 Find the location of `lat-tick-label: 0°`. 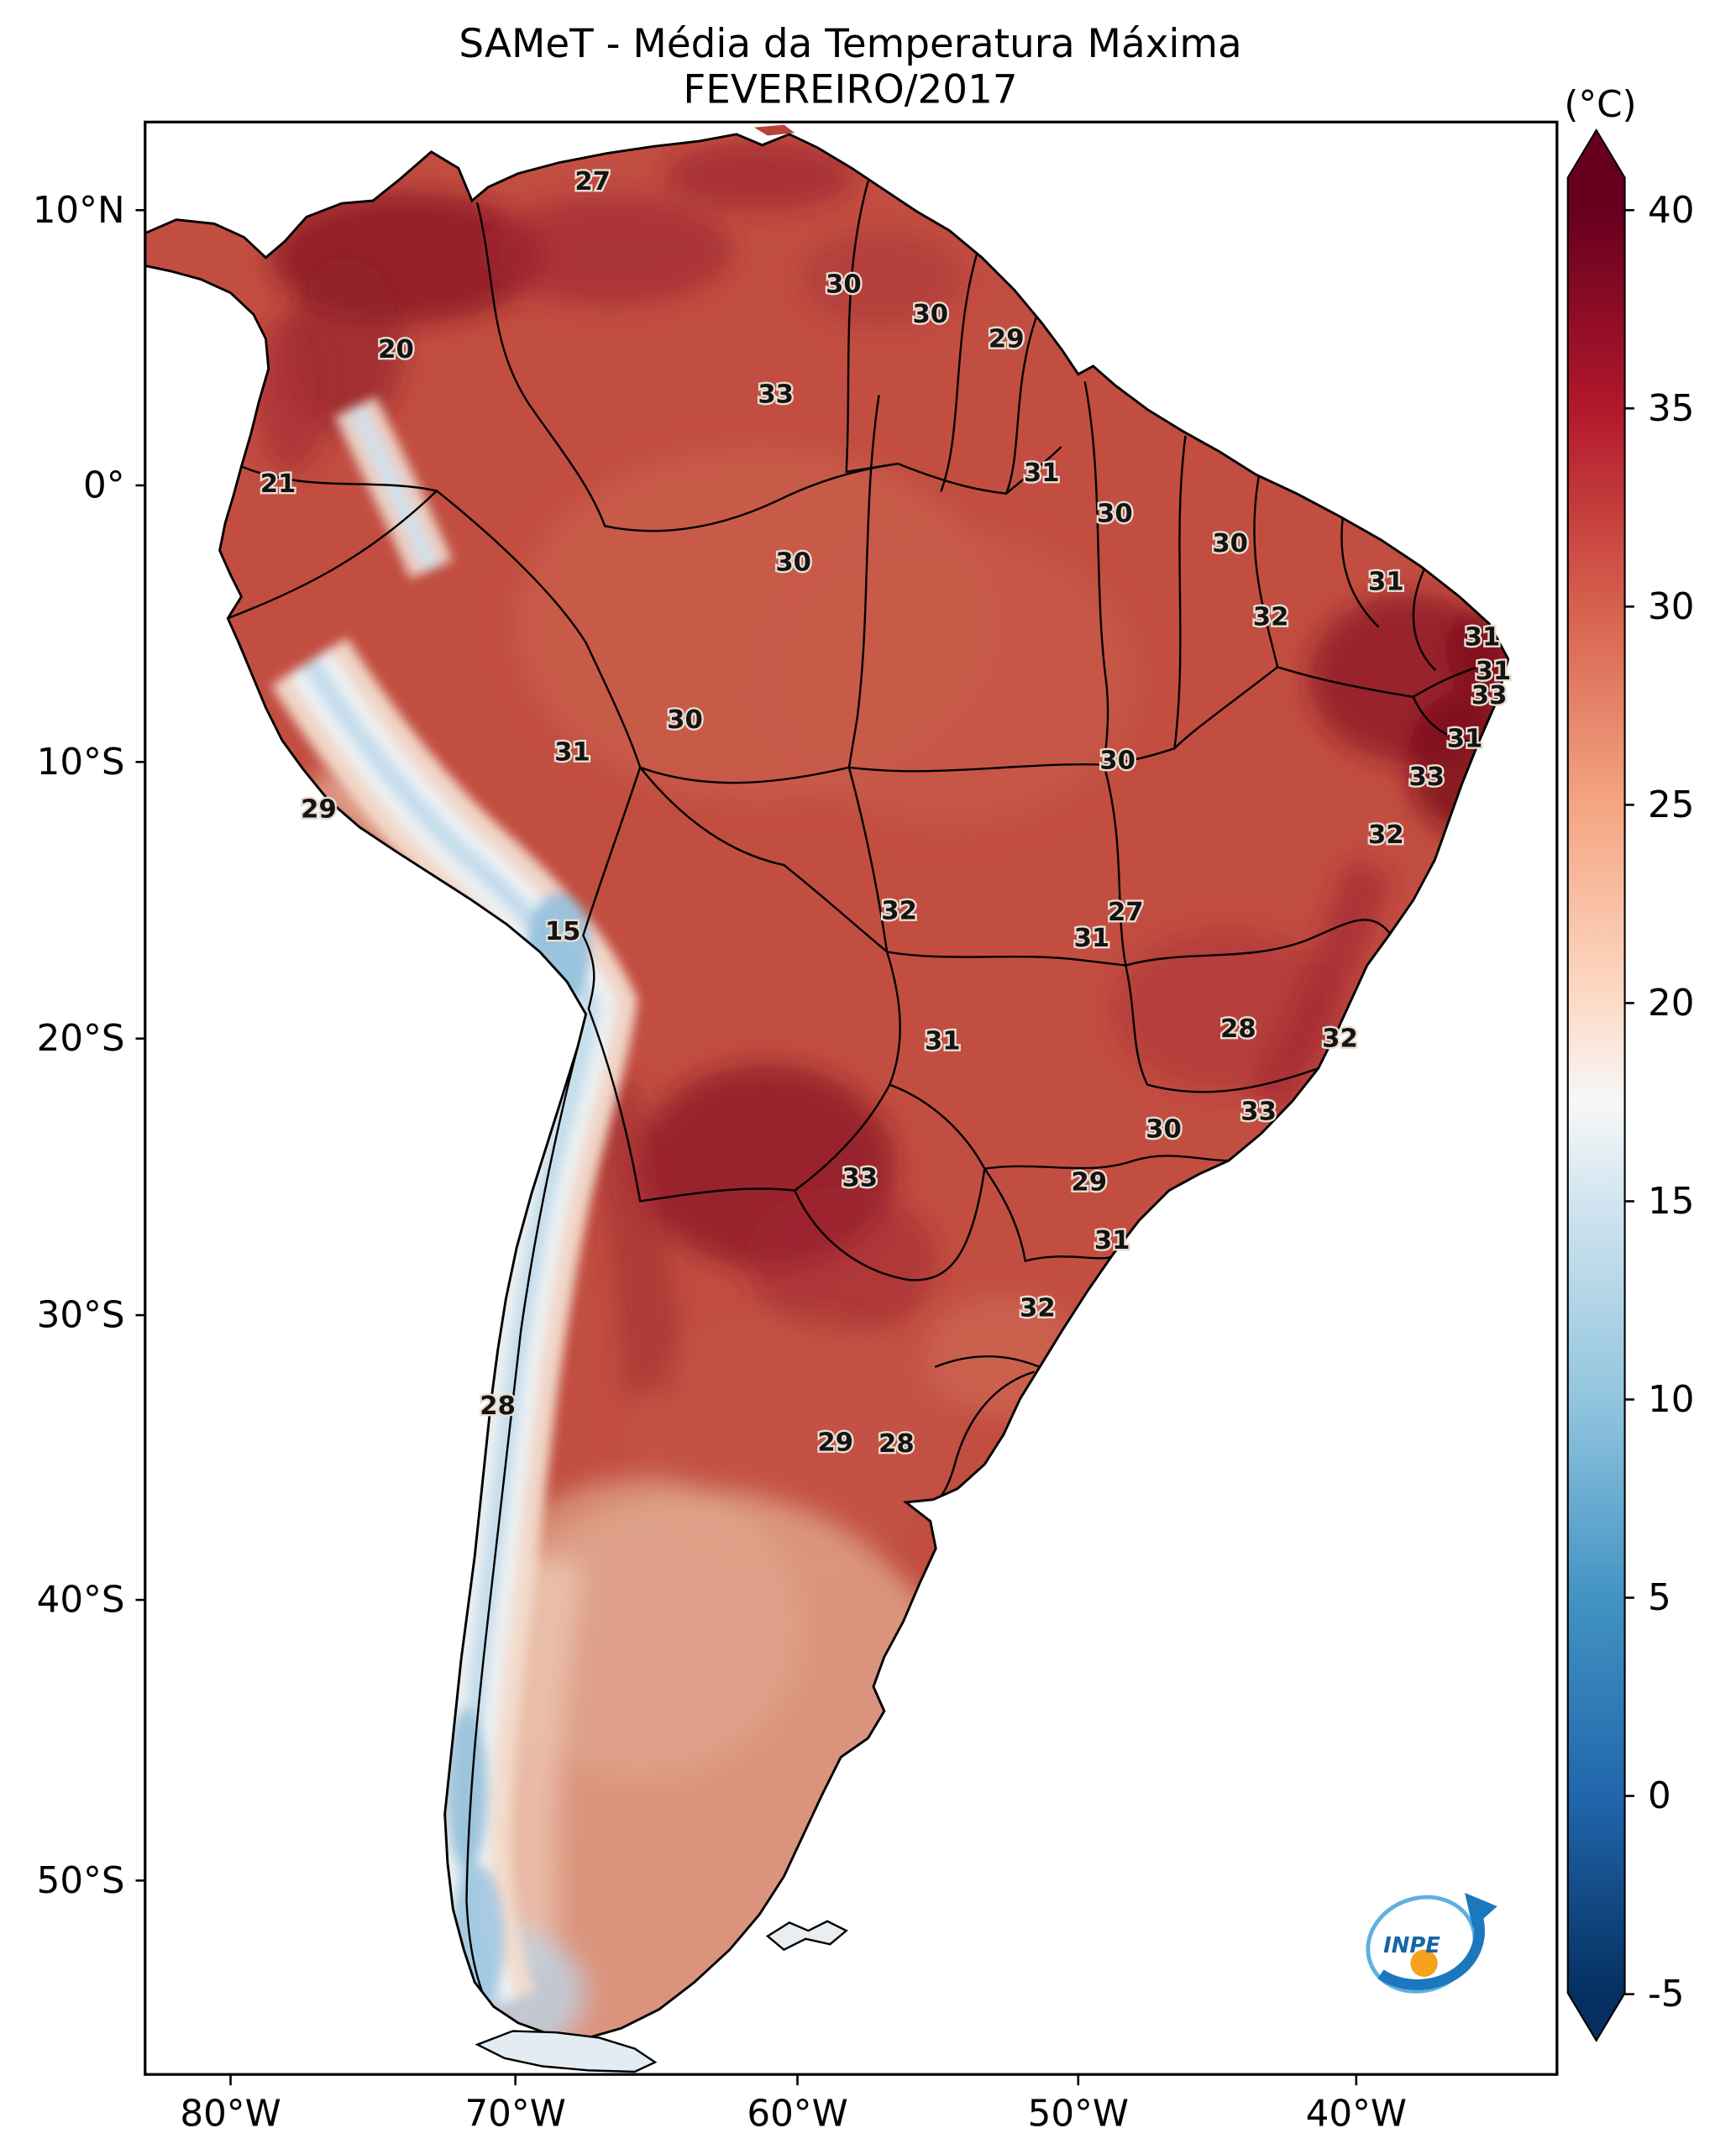

lat-tick-label: 0° is located at coordinates (104, 486).